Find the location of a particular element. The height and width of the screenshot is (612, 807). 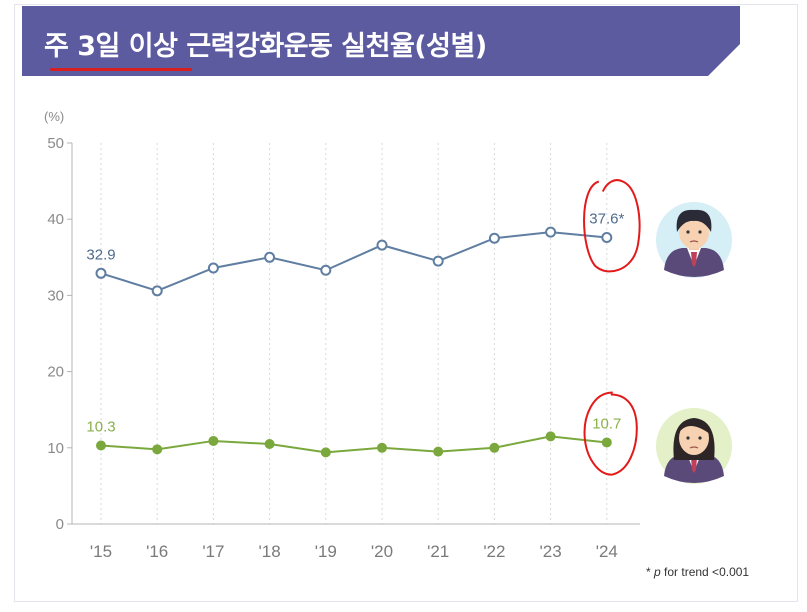

male-series-line is located at coordinates (353, 261).